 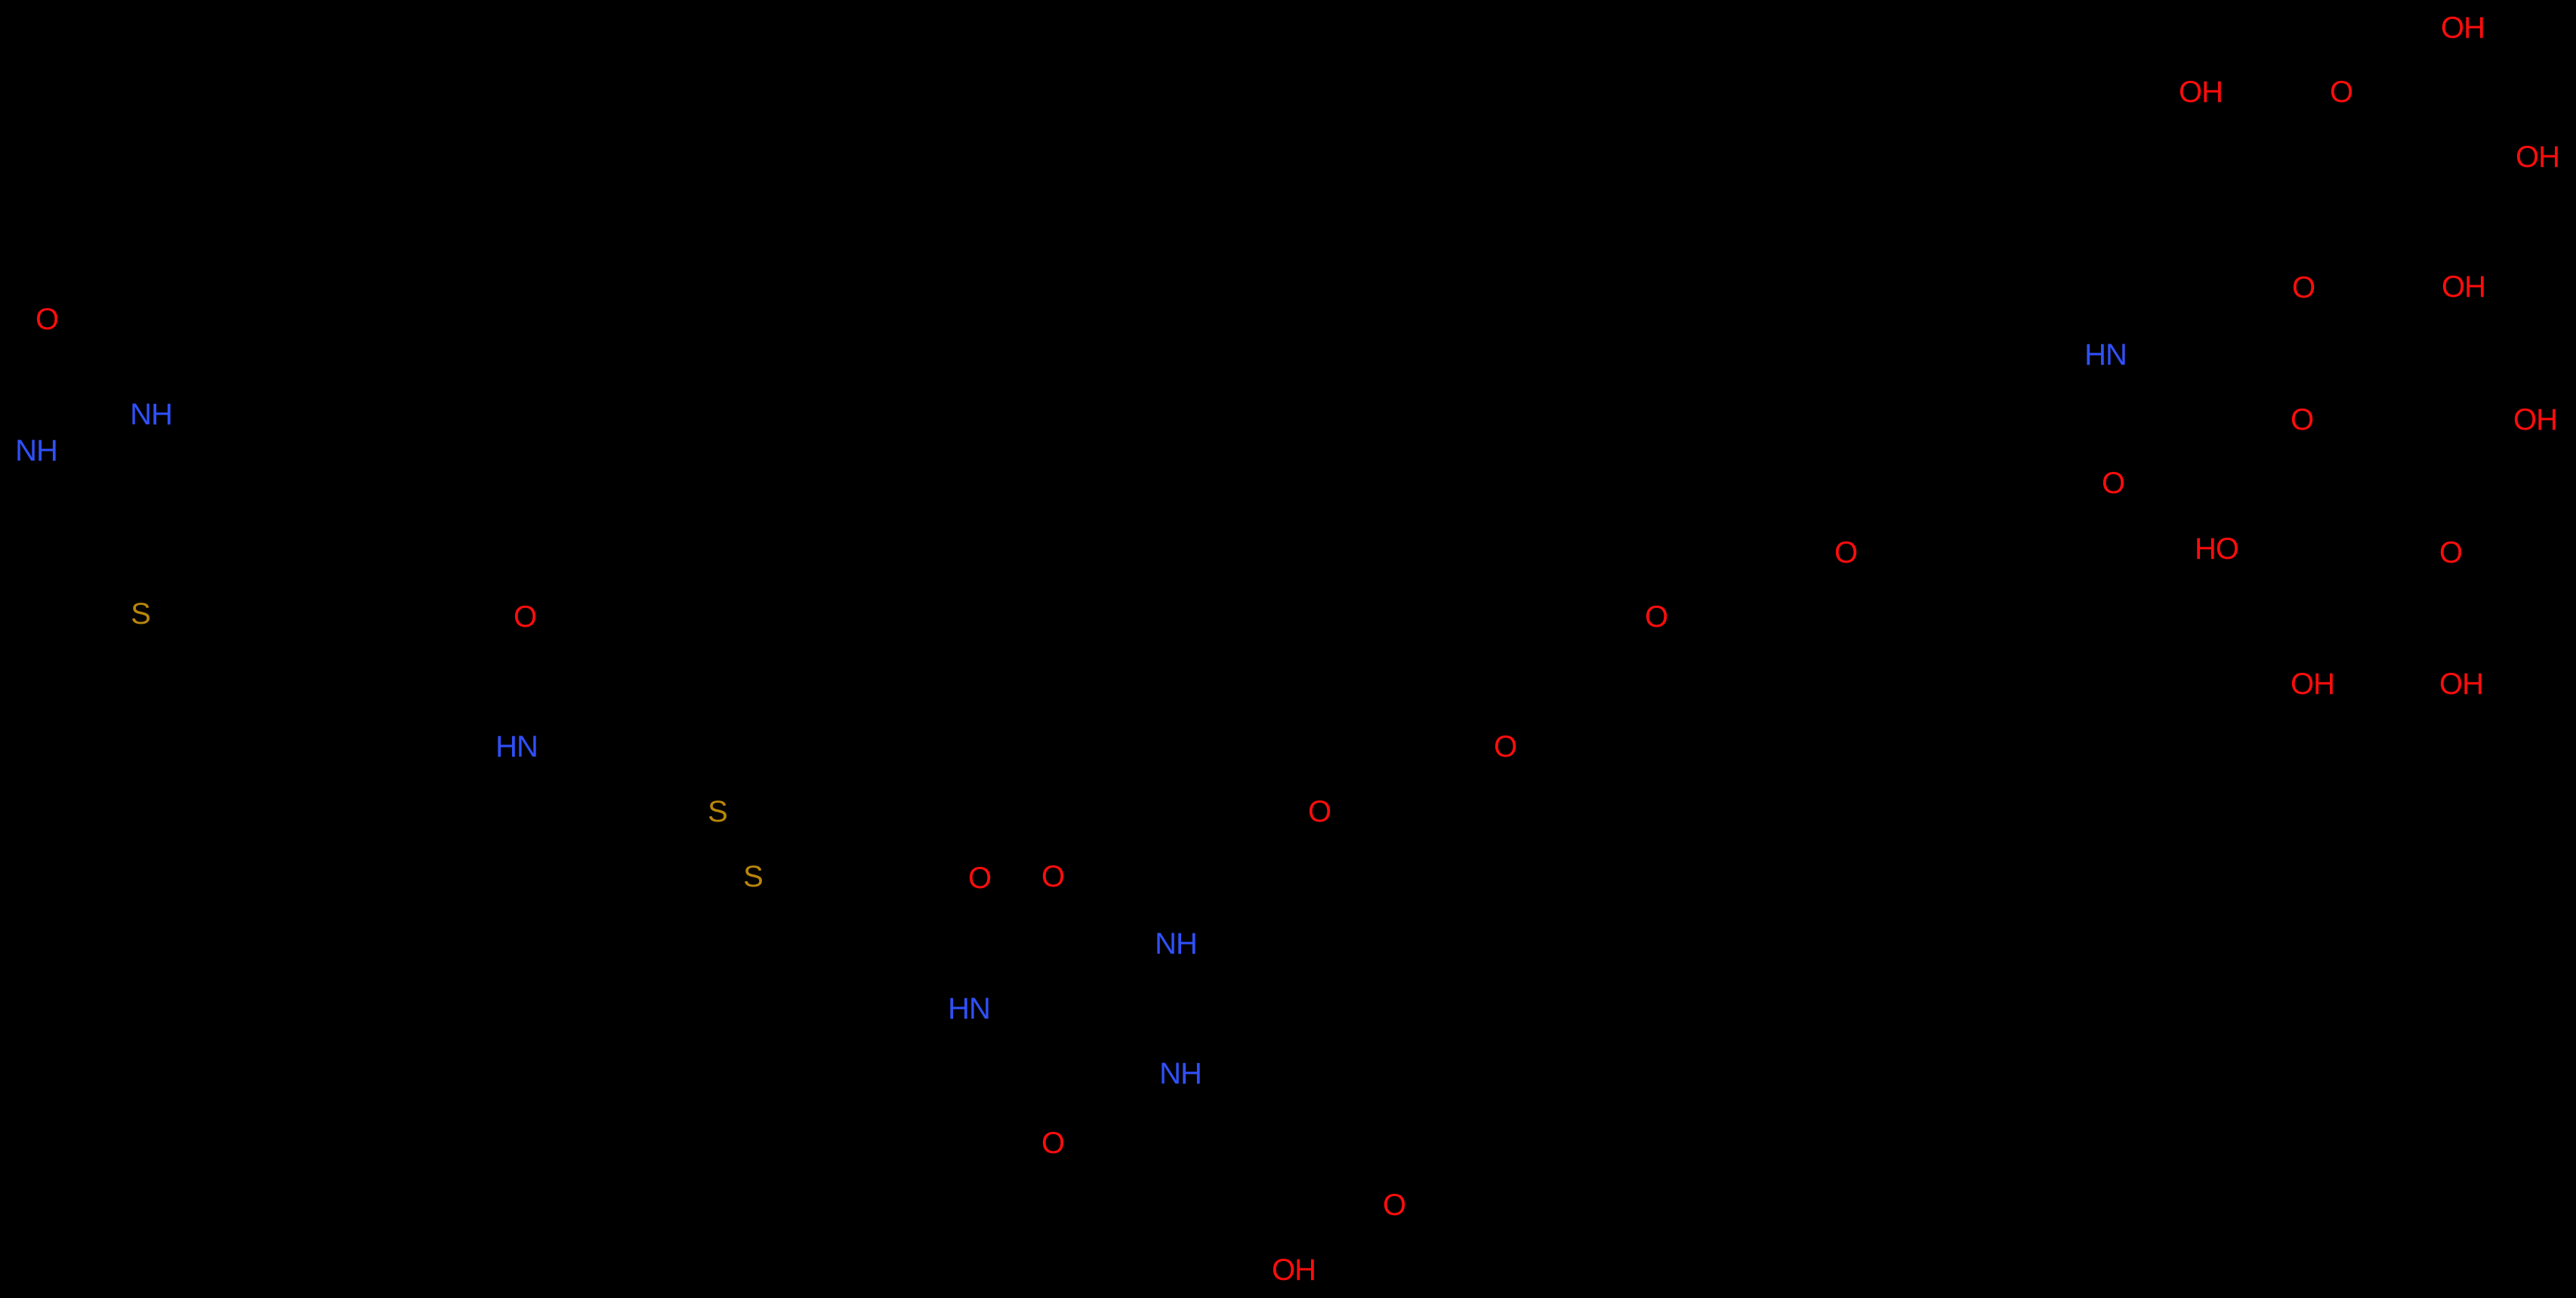 I want to click on atom-label-o-26: O, so click(x=2303, y=287).